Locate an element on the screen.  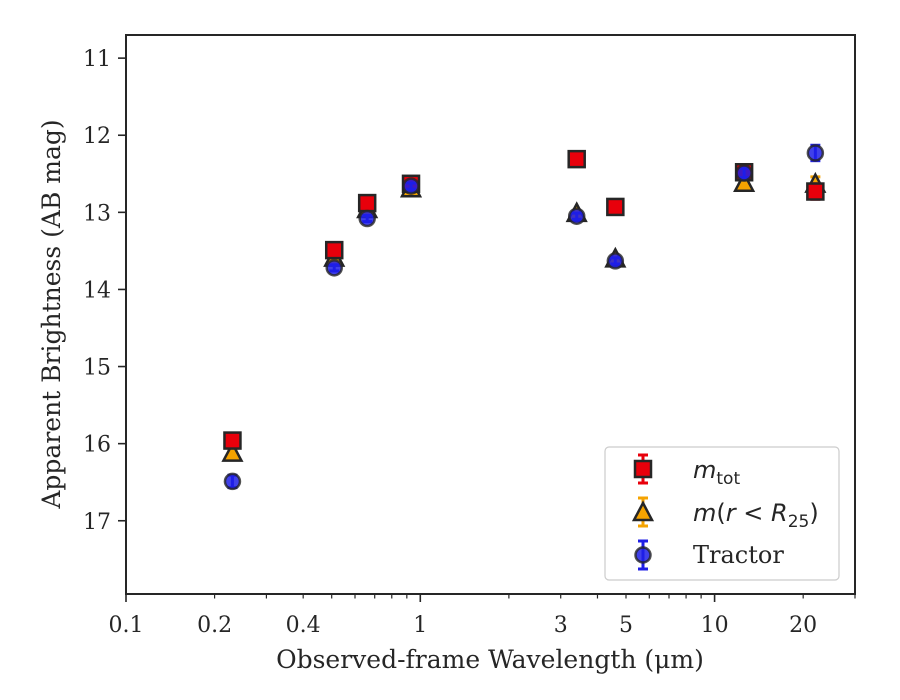
legend-box is located at coordinates (722, 513).